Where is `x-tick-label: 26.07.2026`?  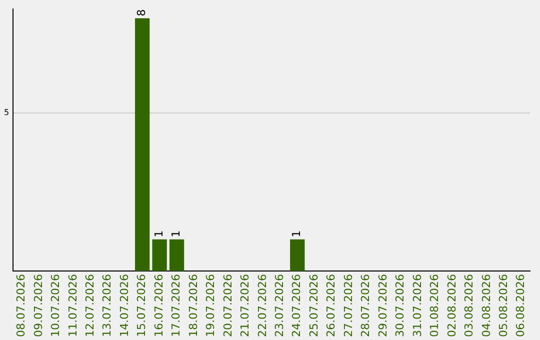
x-tick-label: 26.07.2026 is located at coordinates (331, 306).